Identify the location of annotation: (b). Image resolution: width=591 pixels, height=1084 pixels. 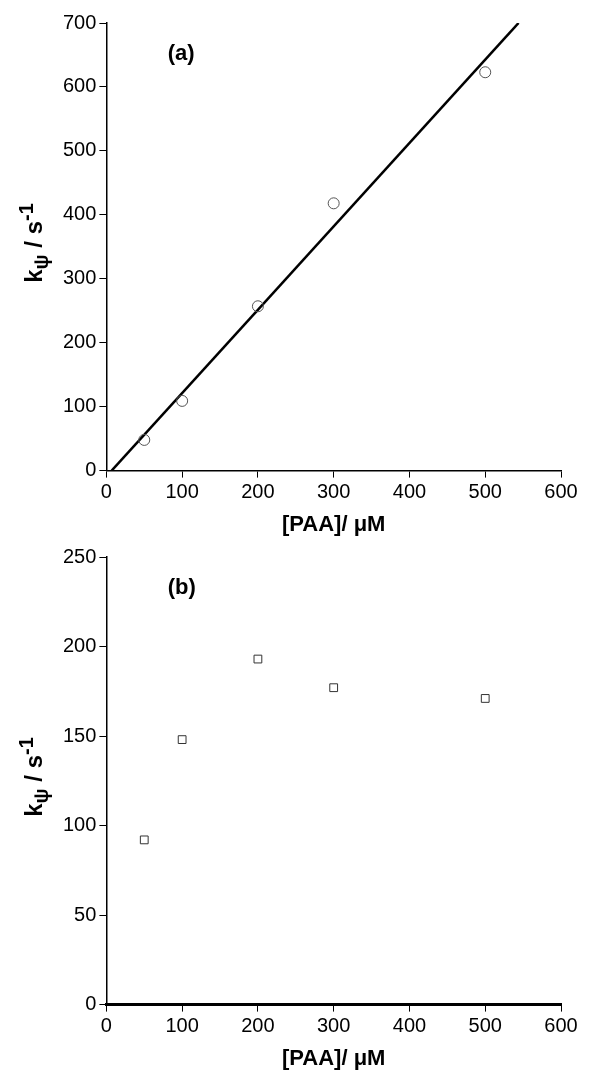
(181, 587).